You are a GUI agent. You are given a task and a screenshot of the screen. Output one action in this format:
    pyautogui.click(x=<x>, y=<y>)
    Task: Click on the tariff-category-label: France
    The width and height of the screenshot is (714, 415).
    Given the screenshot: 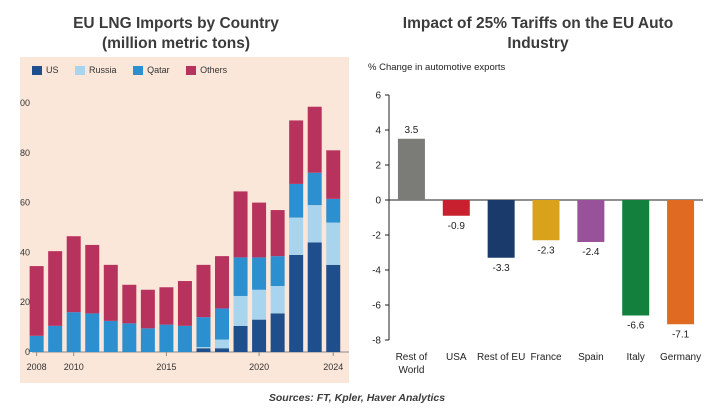 What is the action you would take?
    pyautogui.click(x=546, y=357)
    